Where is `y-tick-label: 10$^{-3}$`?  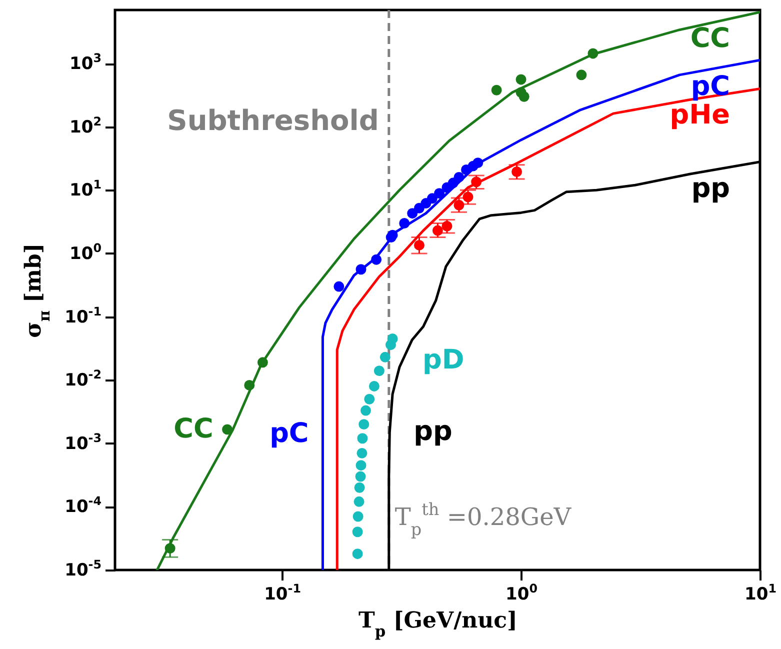 y-tick-label: 10$^{-3}$ is located at coordinates (83, 442).